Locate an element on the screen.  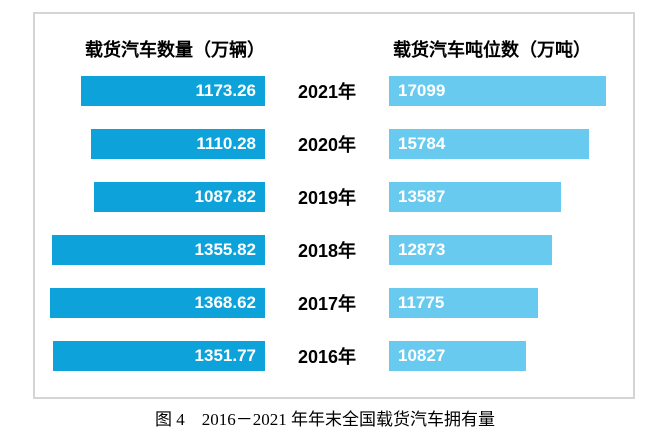
truck-count-bar: 1368.62 is located at coordinates (157, 302).